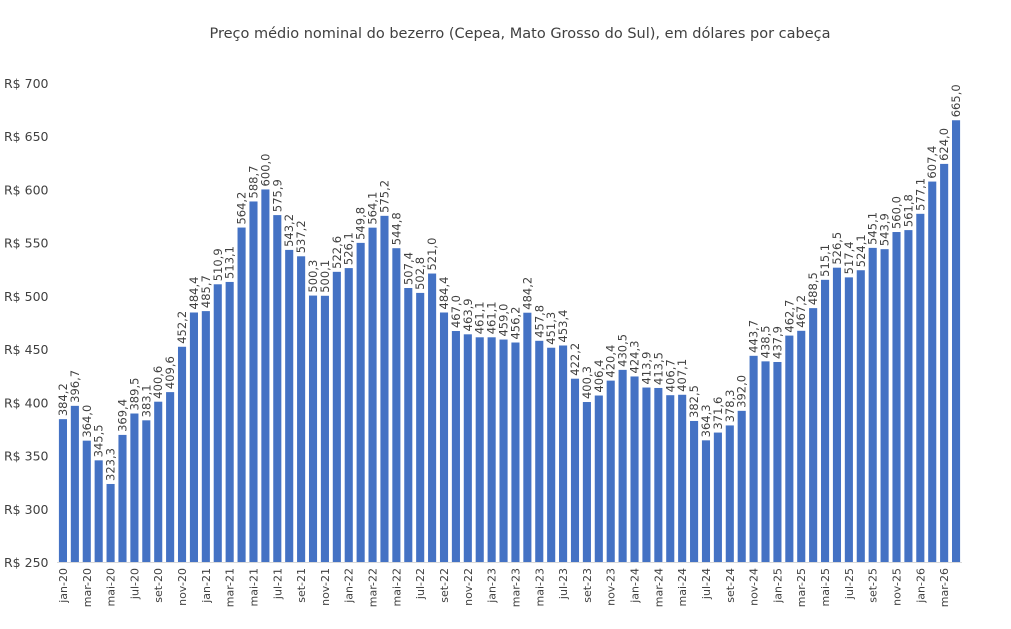 This screenshot has width=1011, height=629. I want to click on data-label: 437,9, so click(777, 342).